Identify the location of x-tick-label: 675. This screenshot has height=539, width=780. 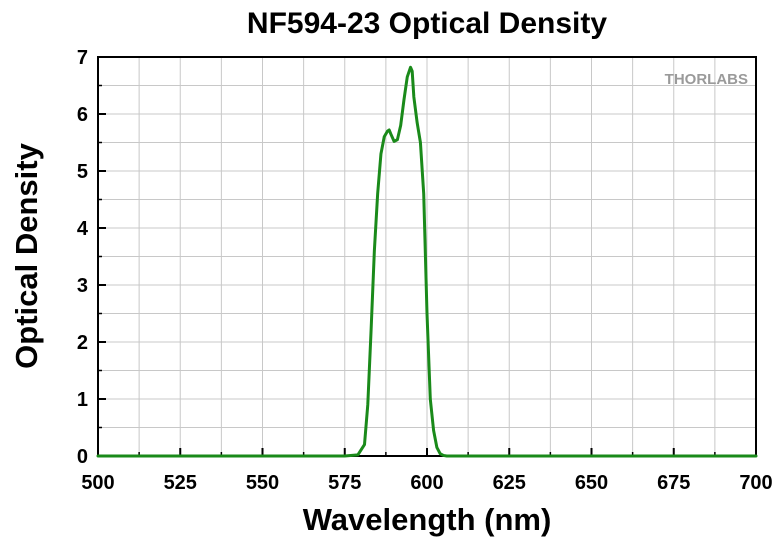
(673, 483).